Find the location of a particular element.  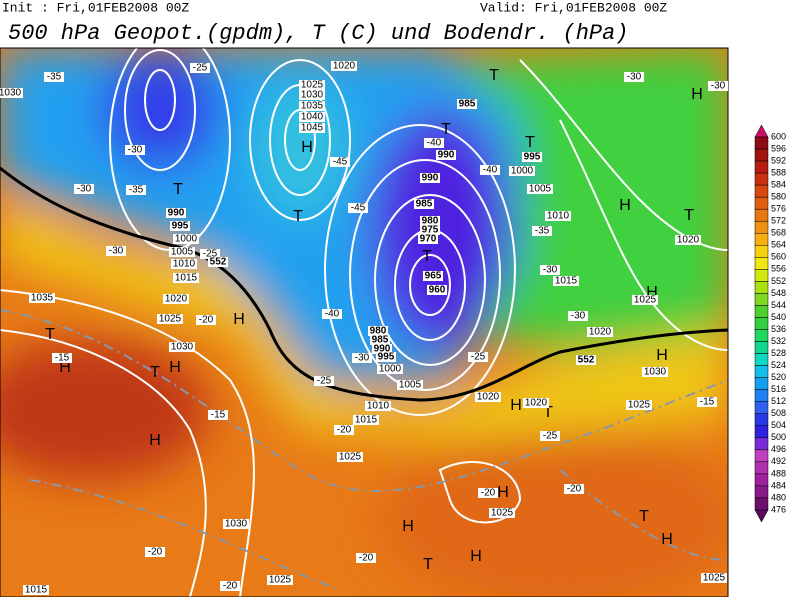

contour-label: 1010 is located at coordinates (184, 264).